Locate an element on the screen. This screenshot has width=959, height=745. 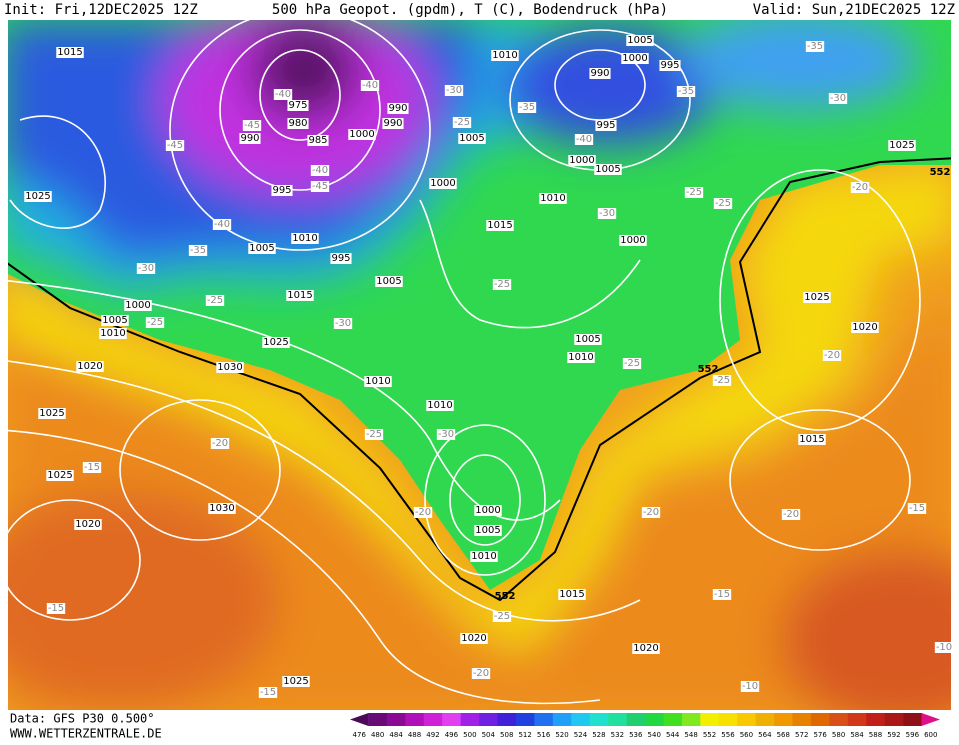
colorbar-label: 488 is located at coordinates (414, 735).